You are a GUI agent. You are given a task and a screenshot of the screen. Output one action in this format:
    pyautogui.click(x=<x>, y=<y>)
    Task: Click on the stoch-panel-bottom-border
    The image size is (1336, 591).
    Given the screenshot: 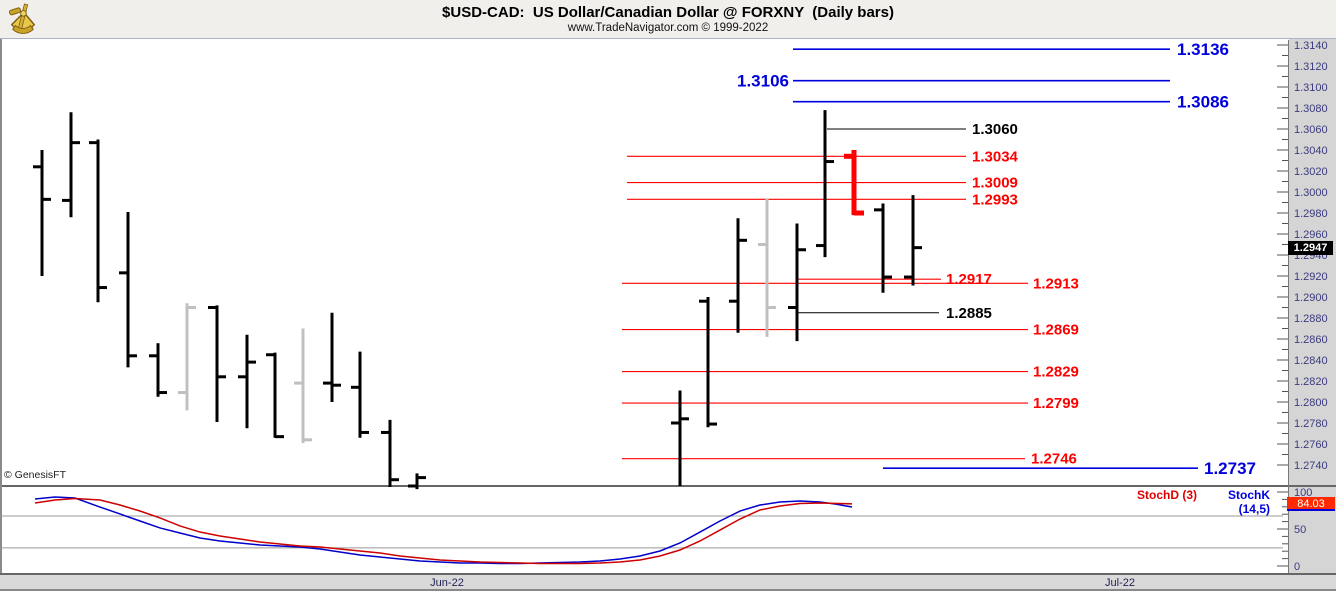 What is the action you would take?
    pyautogui.click(x=668, y=574)
    